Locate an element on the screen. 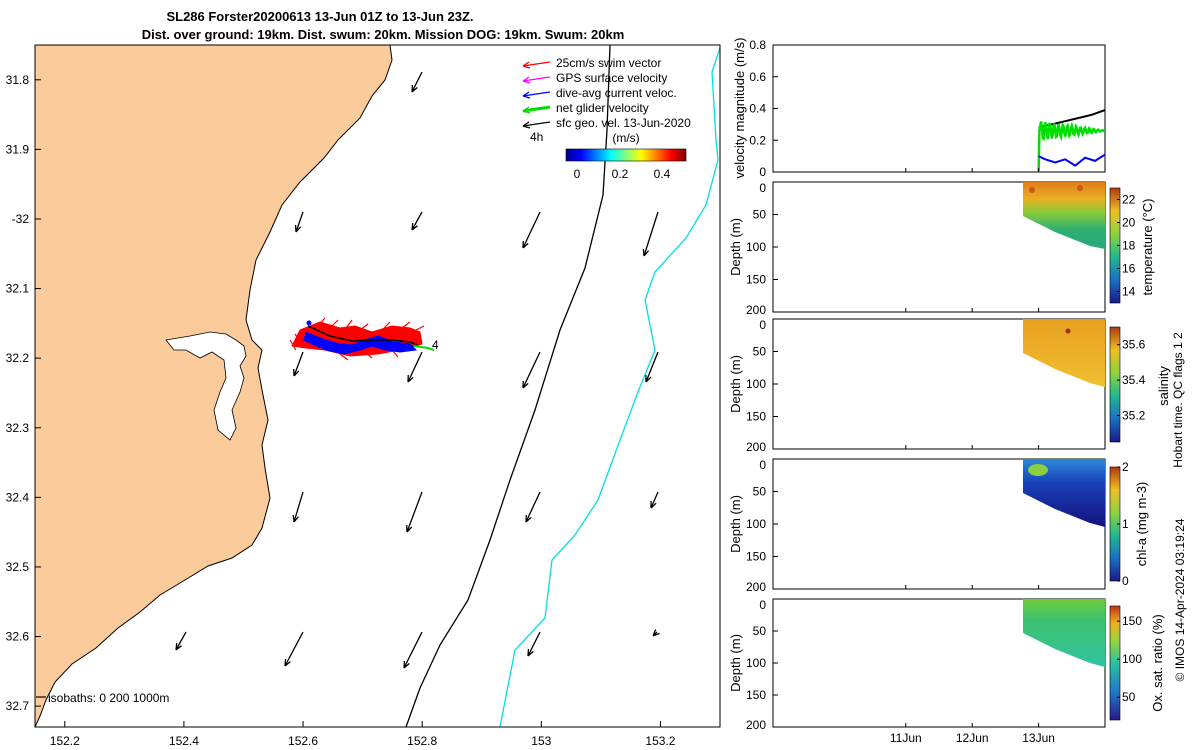 The image size is (1200, 750). velocity-ytick-label: 0.6 is located at coordinates (757, 77).